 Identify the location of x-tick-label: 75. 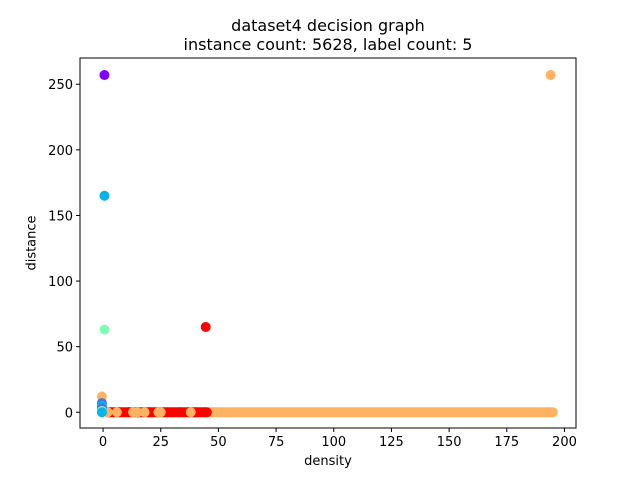
(276, 442).